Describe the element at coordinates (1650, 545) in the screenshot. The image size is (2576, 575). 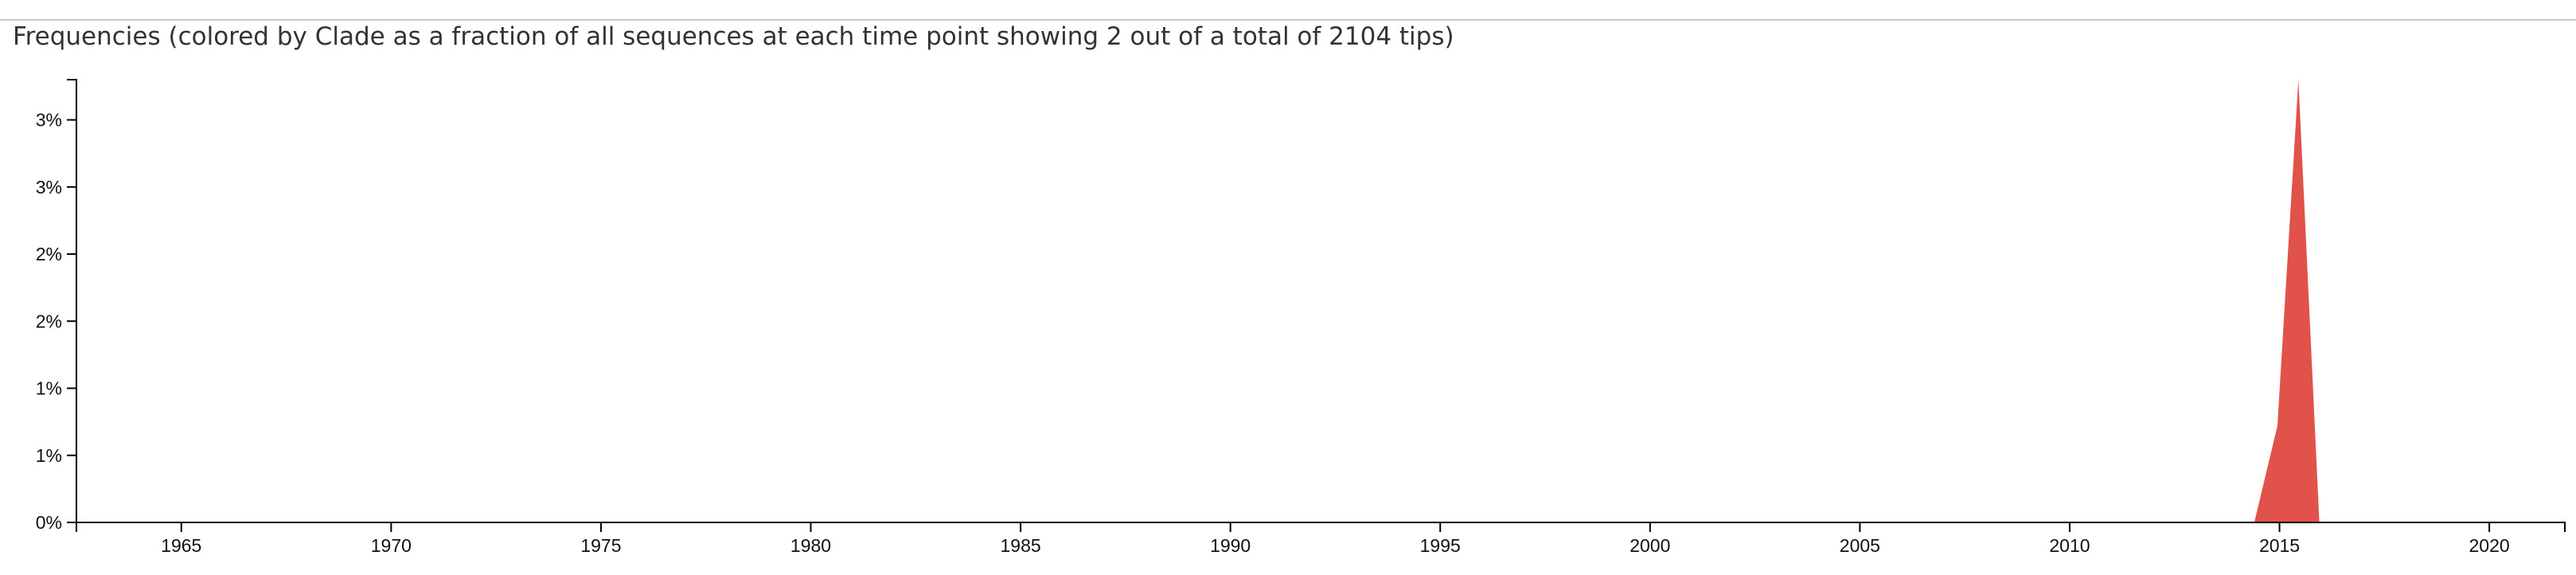
I see `x-tick-label: 2000` at that location.